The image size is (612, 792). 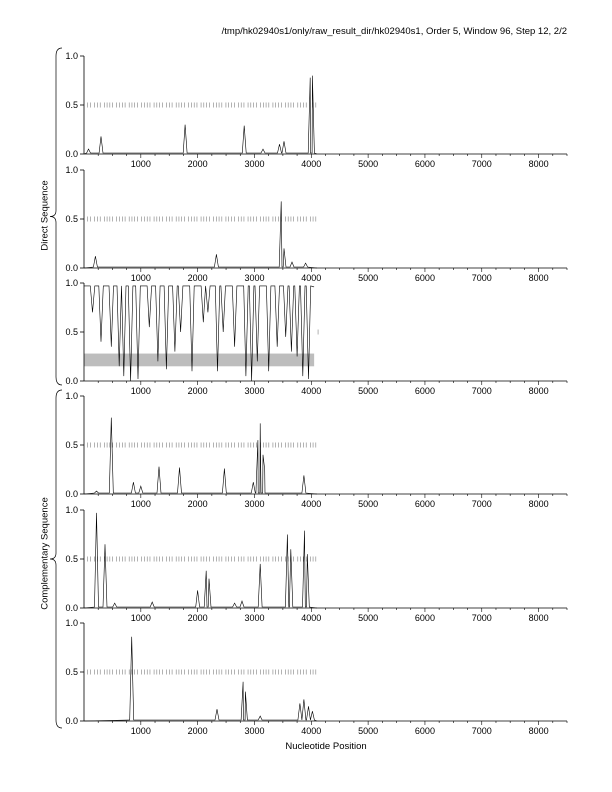 I want to click on complementary-brace, so click(x=56, y=559).